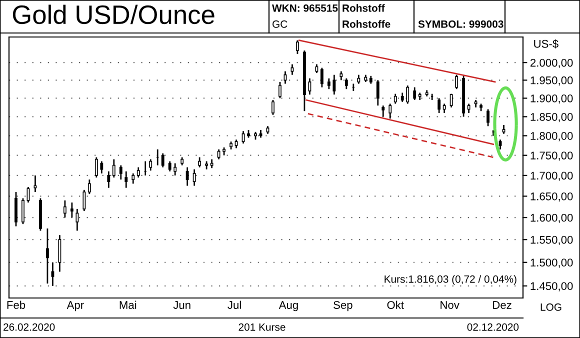  What do you see at coordinates (551, 287) in the screenshot?
I see `y-tick-label: 1.450,00` at bounding box center [551, 287].